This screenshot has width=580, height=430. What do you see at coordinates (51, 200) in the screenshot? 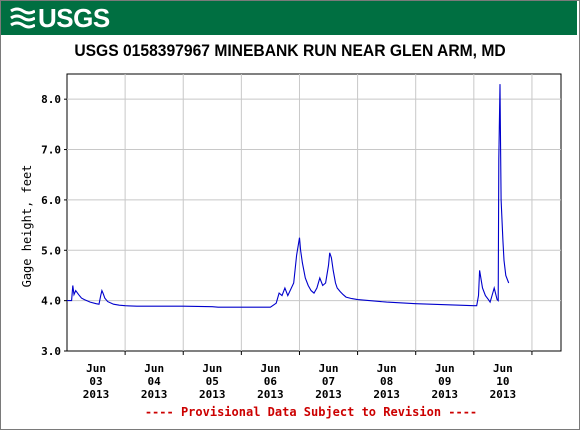
I see `y-tick-label: 6.0` at bounding box center [51, 200].